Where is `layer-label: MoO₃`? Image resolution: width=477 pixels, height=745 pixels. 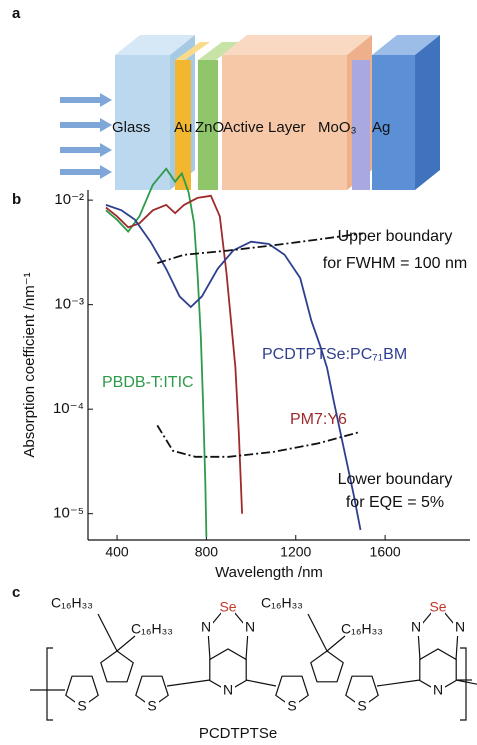
layer-label: MoO₃ is located at coordinates (337, 127).